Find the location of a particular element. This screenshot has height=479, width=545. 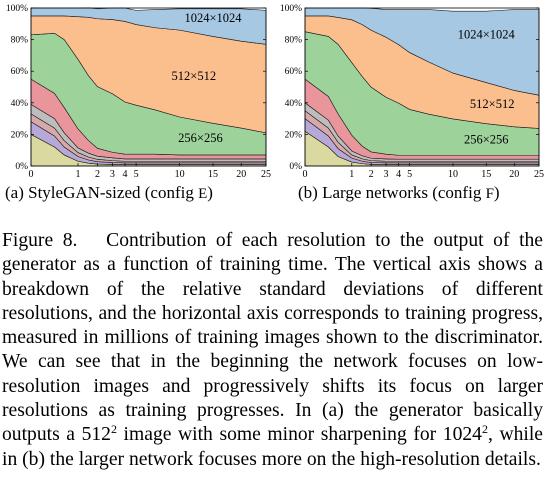

panel-b-caption-end: ) is located at coordinates (496, 192).